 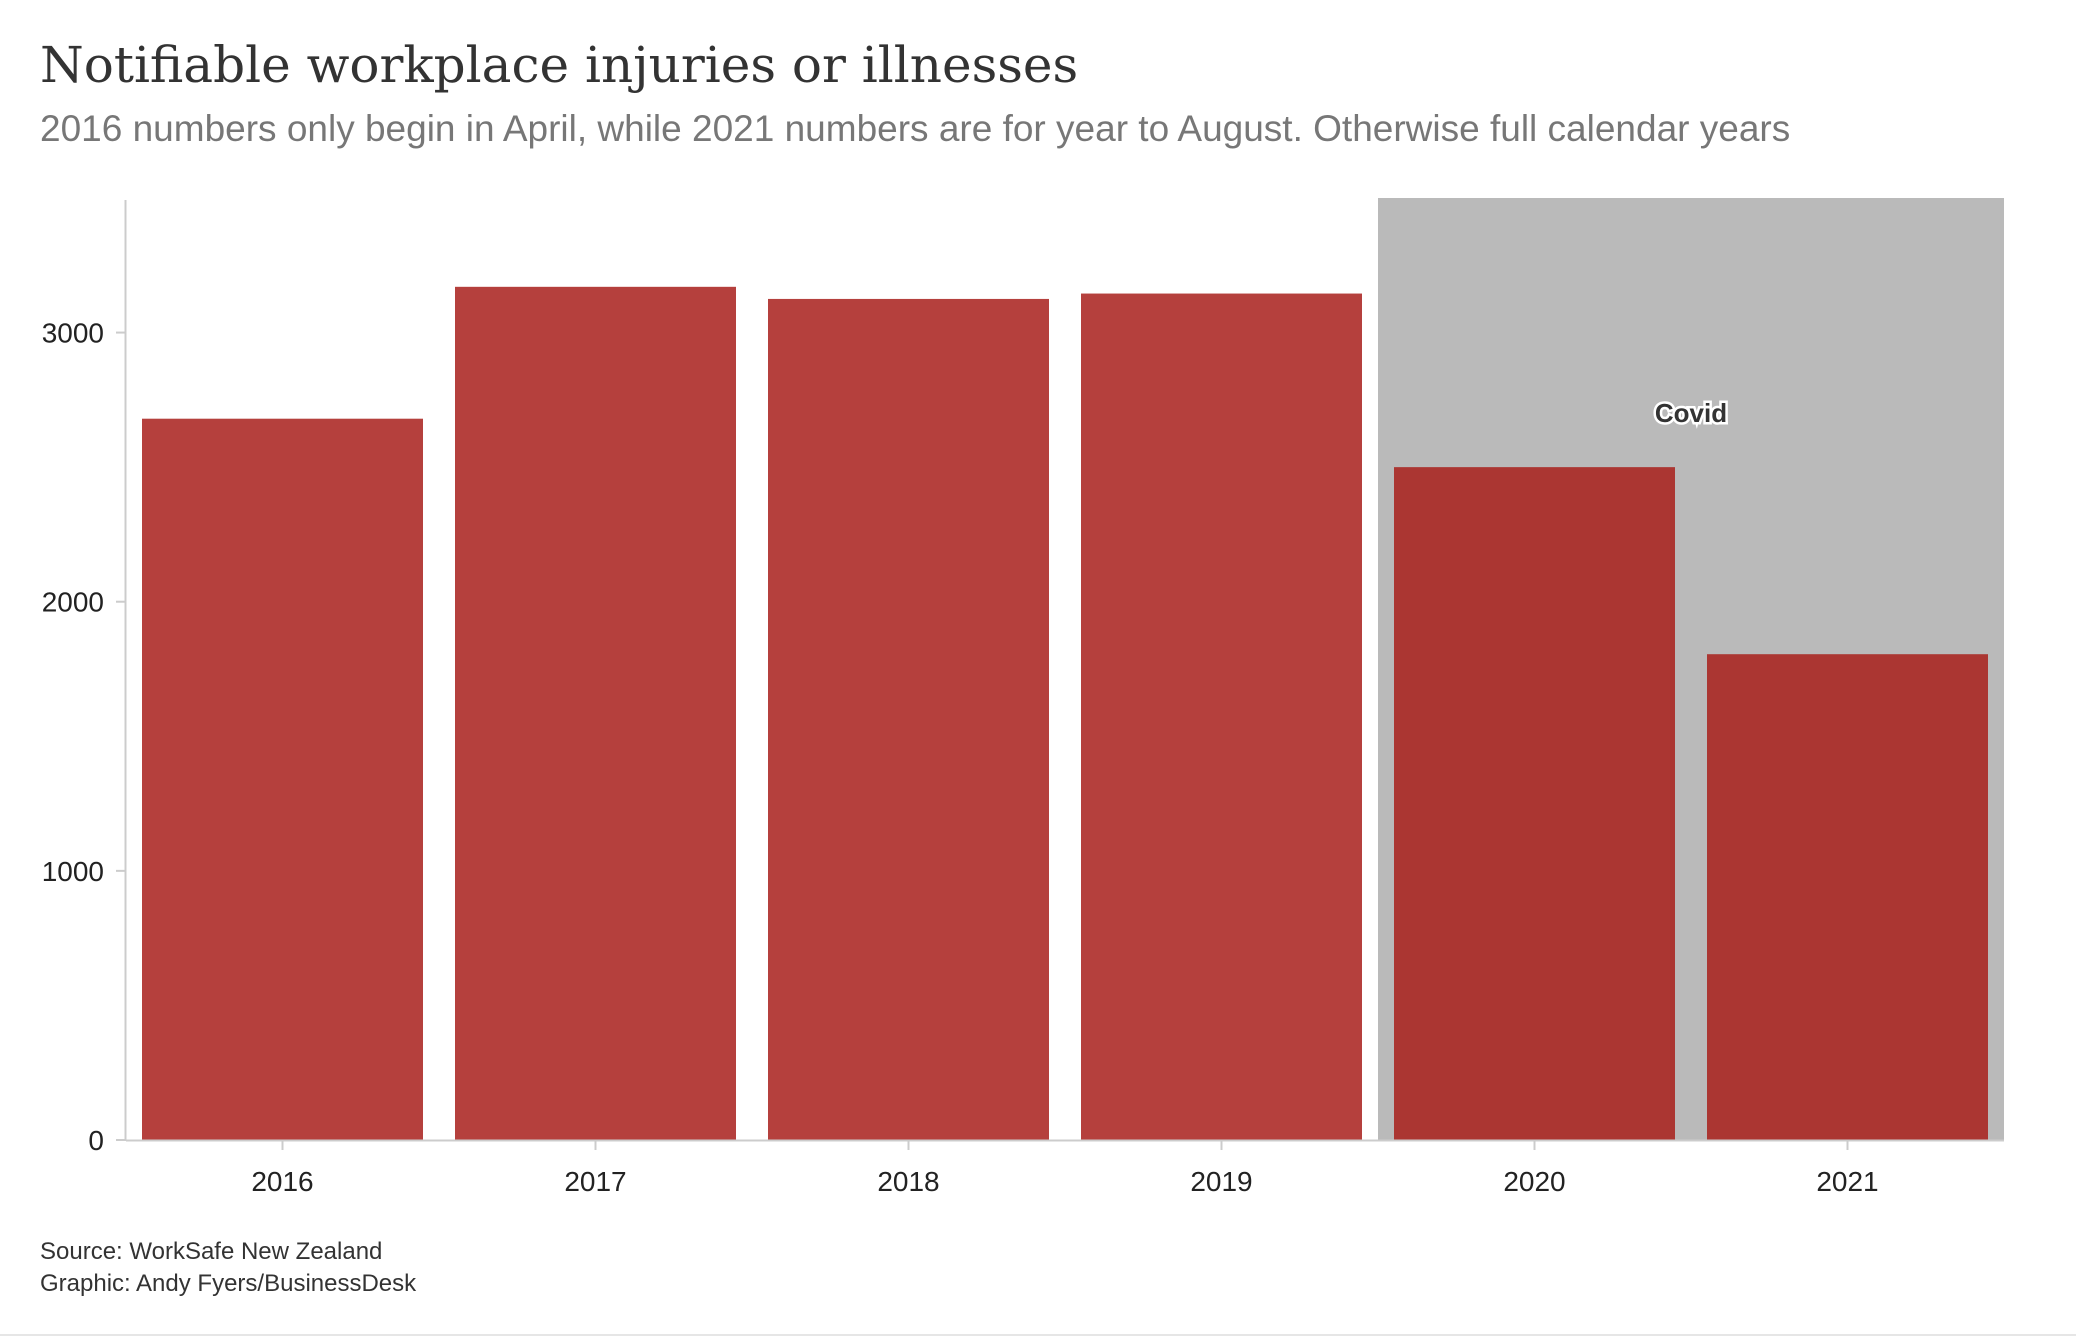 I want to click on x-tick-label: 2019, so click(x=1221, y=1181).